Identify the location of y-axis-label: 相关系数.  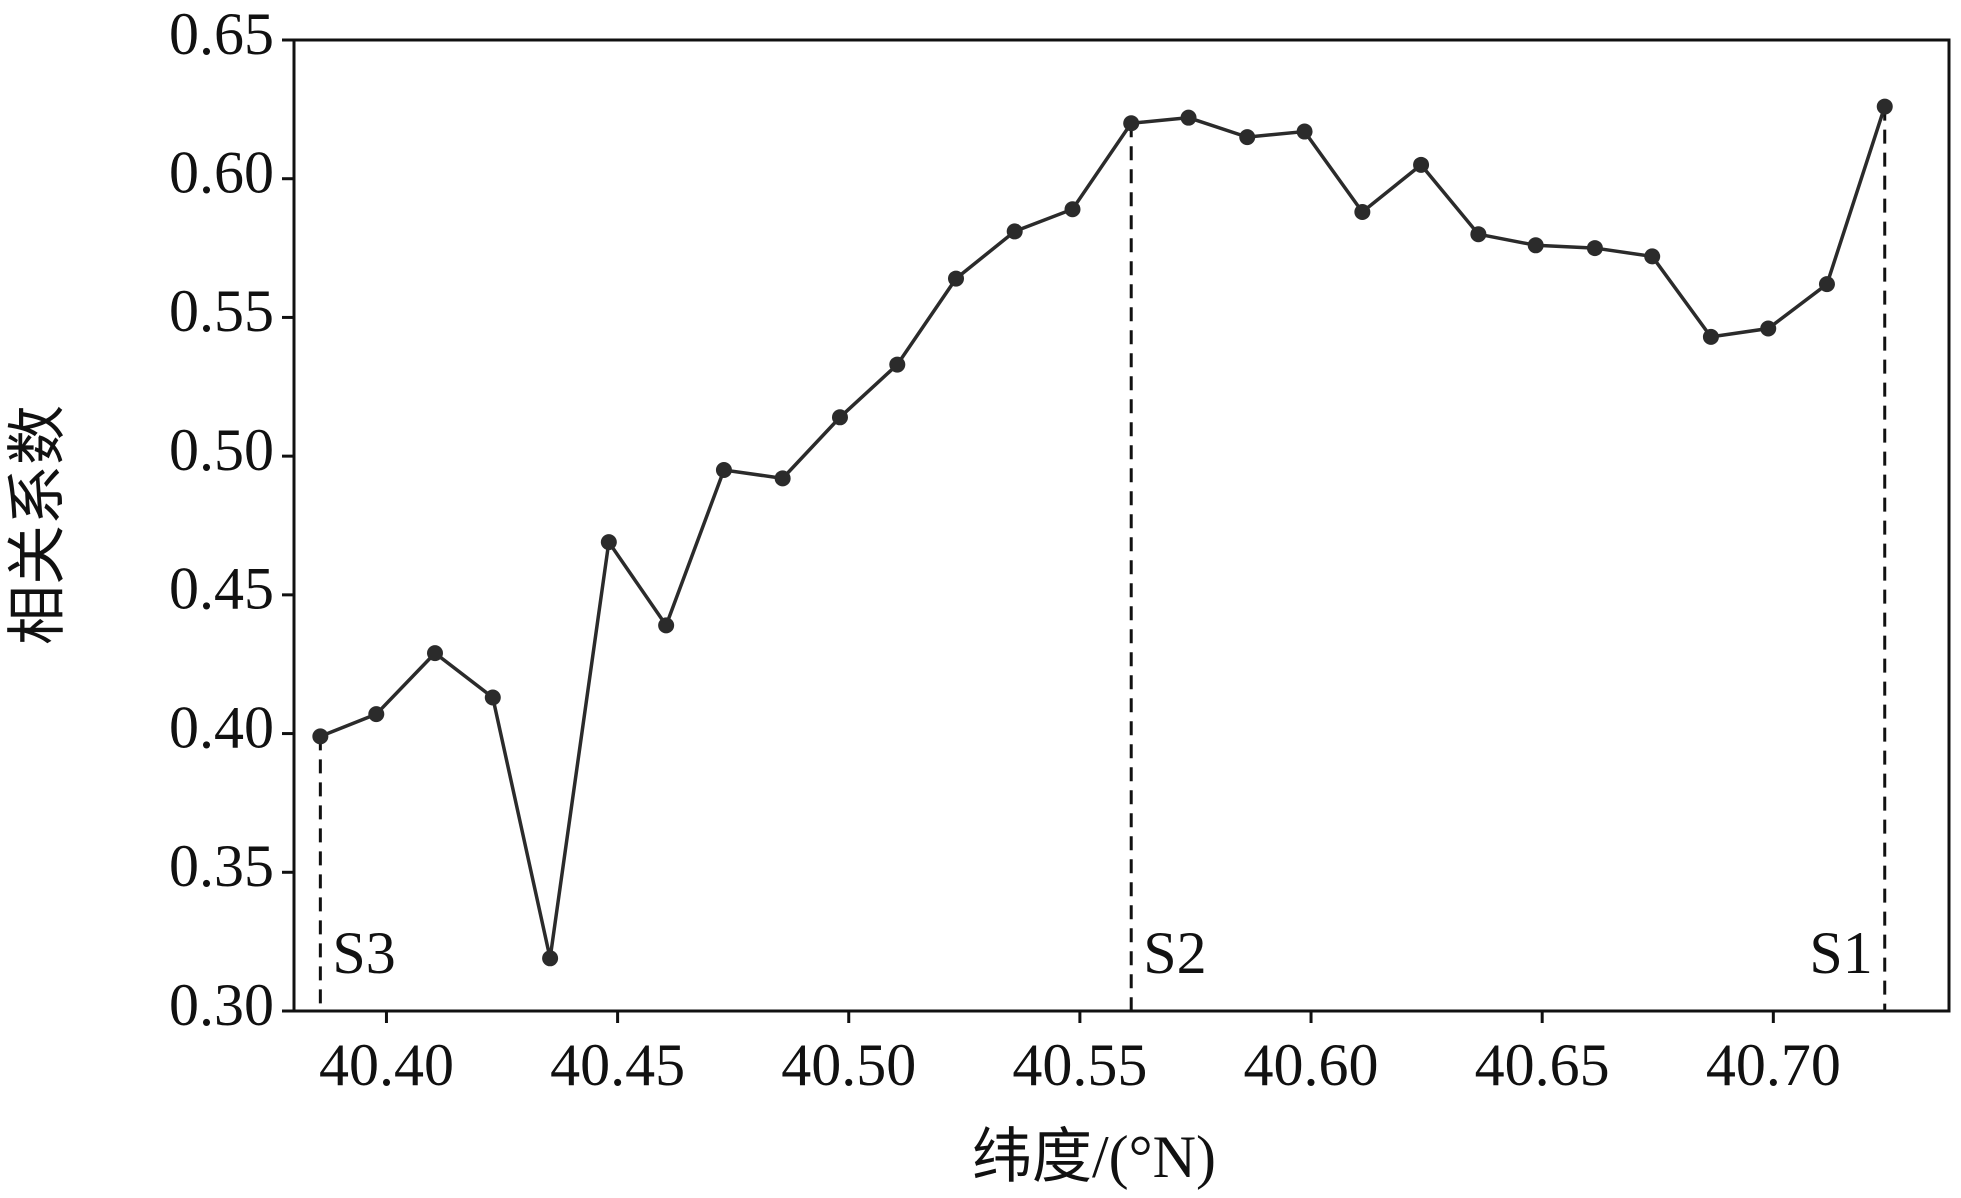
(38, 525).